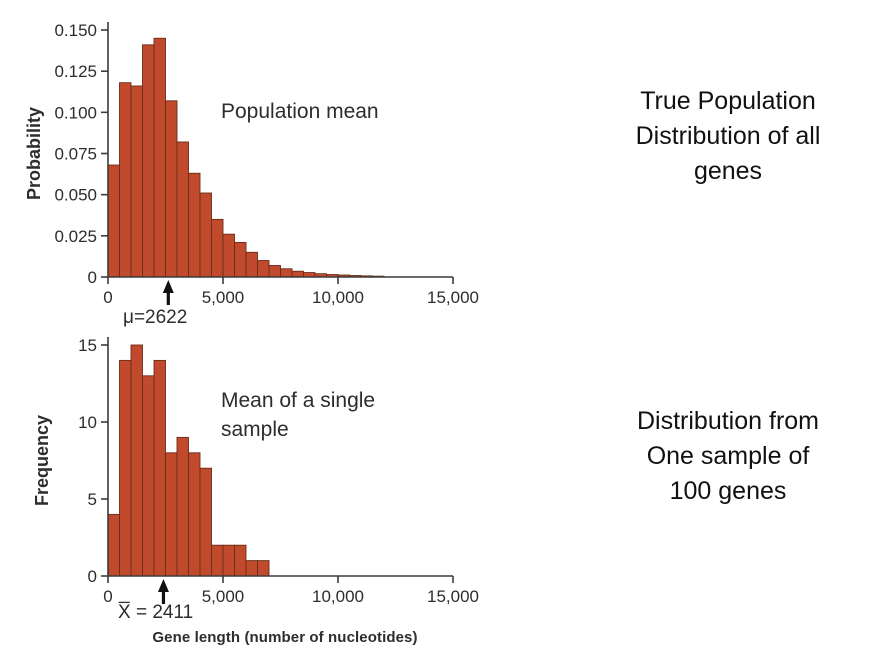 This screenshot has height=666, width=882. Describe the element at coordinates (285, 637) in the screenshot. I see `x-axis-label: Gene length (number of nucleotides)` at that location.